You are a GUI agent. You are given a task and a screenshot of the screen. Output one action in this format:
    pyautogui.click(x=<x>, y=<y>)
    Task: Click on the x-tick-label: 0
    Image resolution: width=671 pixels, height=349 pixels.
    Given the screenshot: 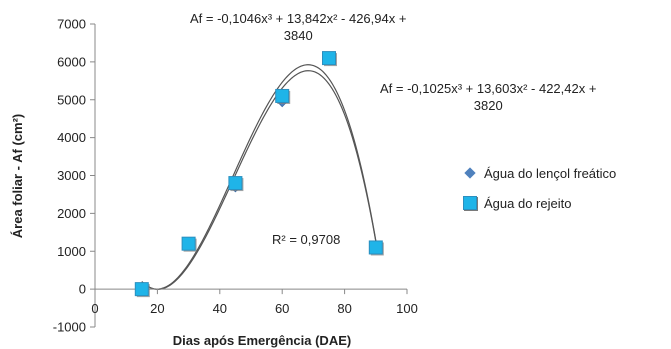 What is the action you would take?
    pyautogui.click(x=94, y=308)
    